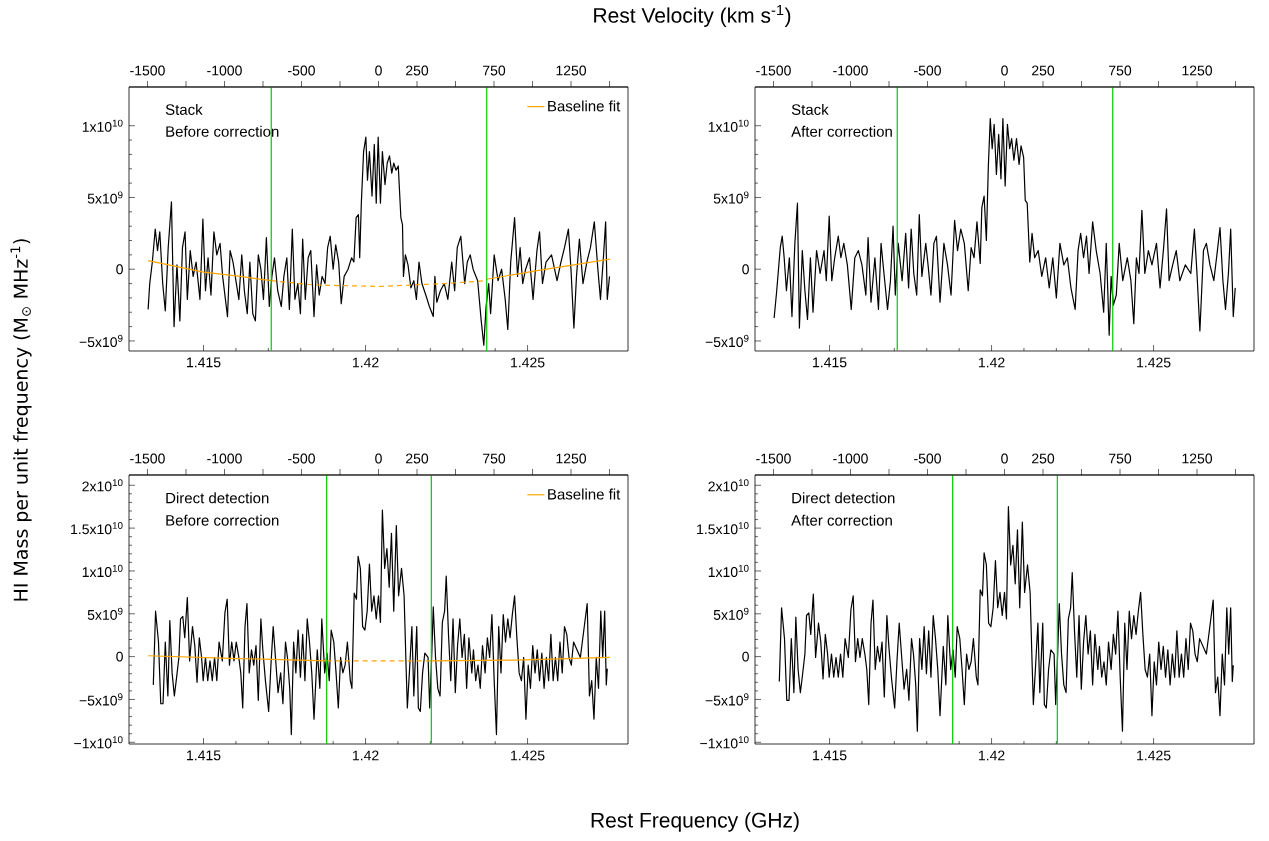  Describe the element at coordinates (21, 420) in the screenshot. I see `y-axis-title: HI Mass per unit frequency (M$_{⊙}$ MHz$^{-1}$)` at that location.